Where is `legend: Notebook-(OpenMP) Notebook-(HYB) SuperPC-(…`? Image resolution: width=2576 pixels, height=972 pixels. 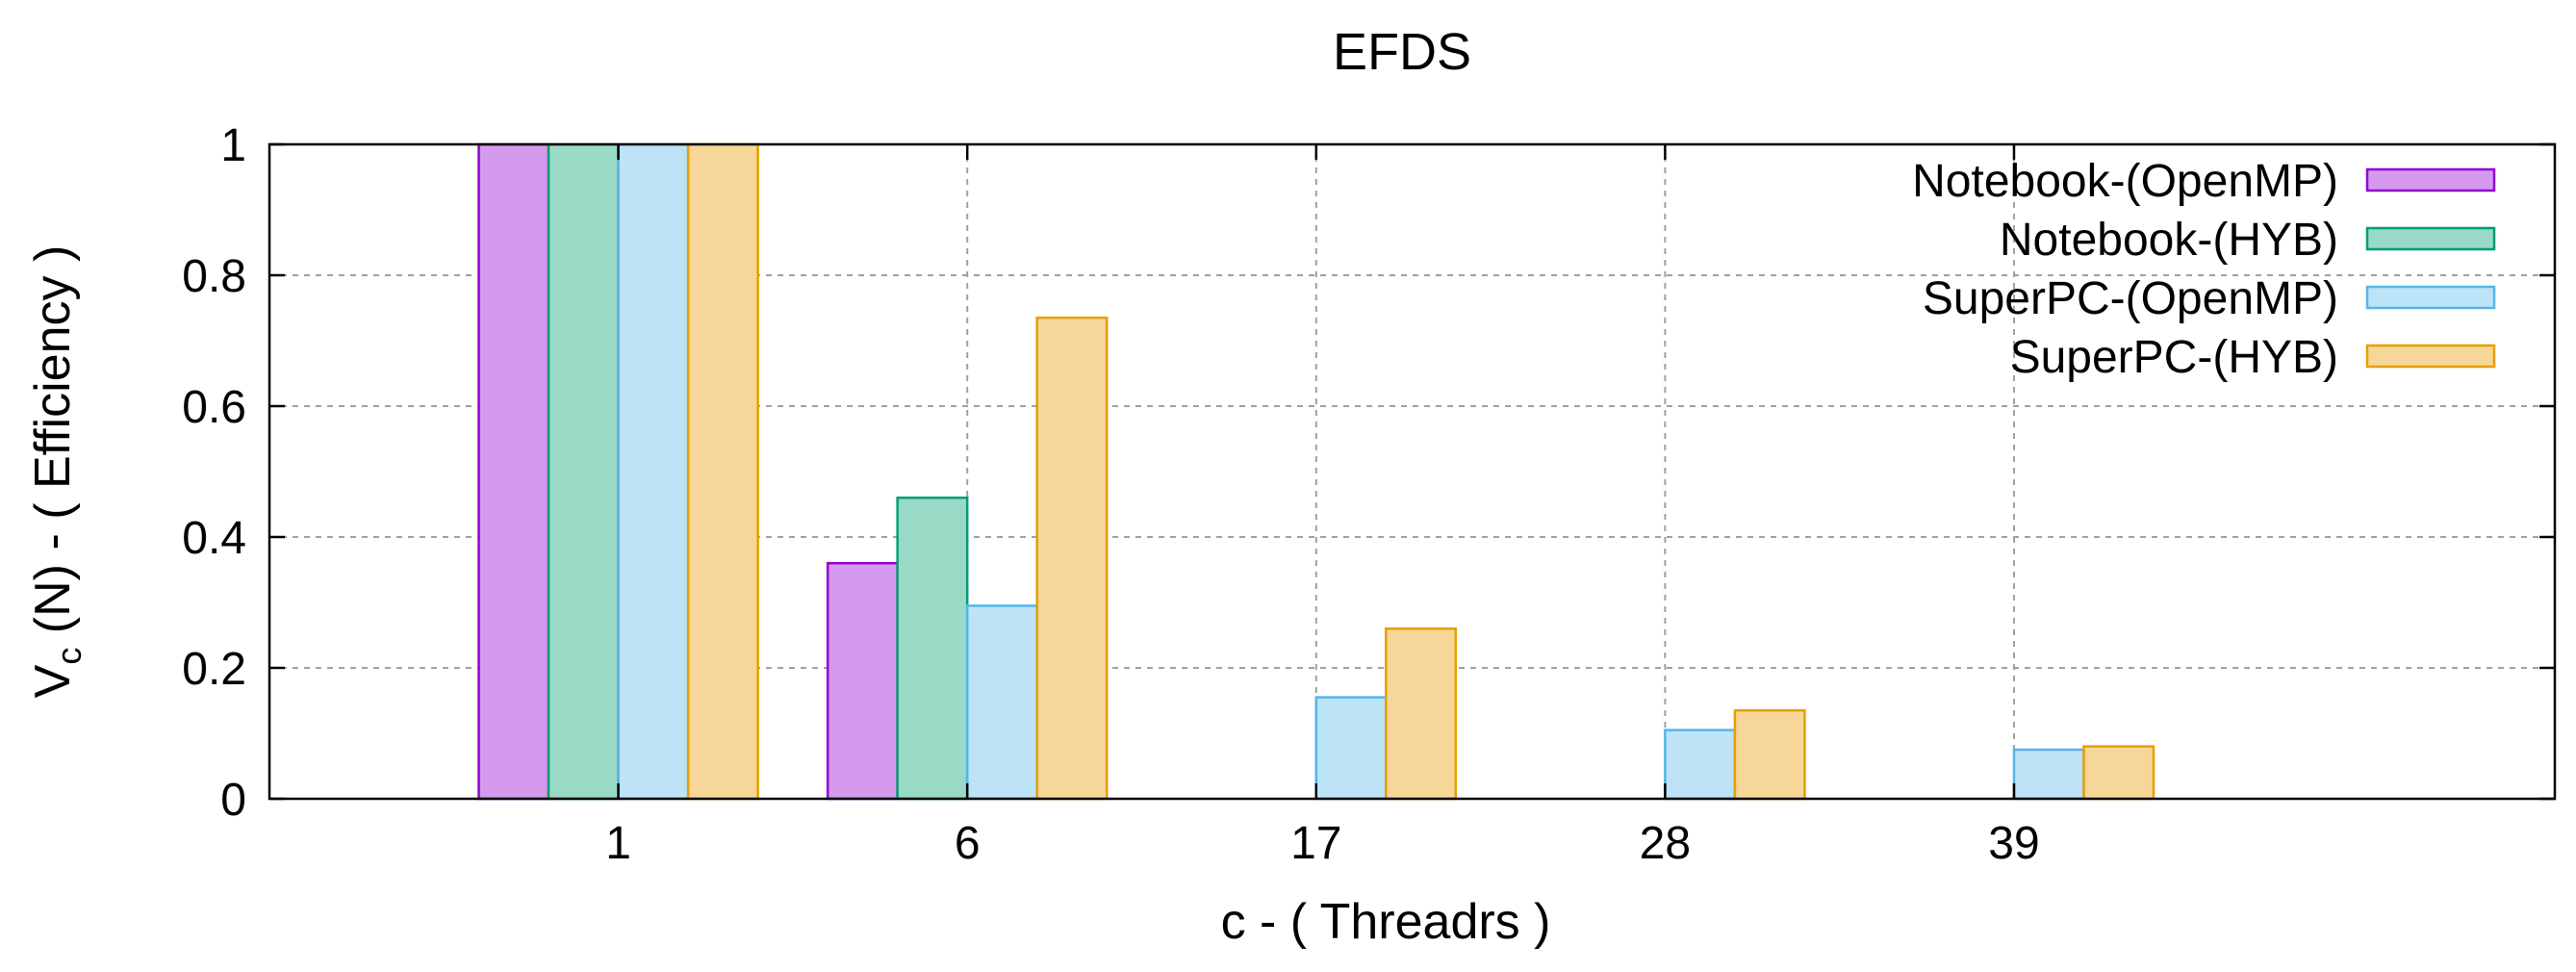 legend: Notebook-(OpenMP) Notebook-(HYB) SuperPC-(… is located at coordinates (2204, 269).